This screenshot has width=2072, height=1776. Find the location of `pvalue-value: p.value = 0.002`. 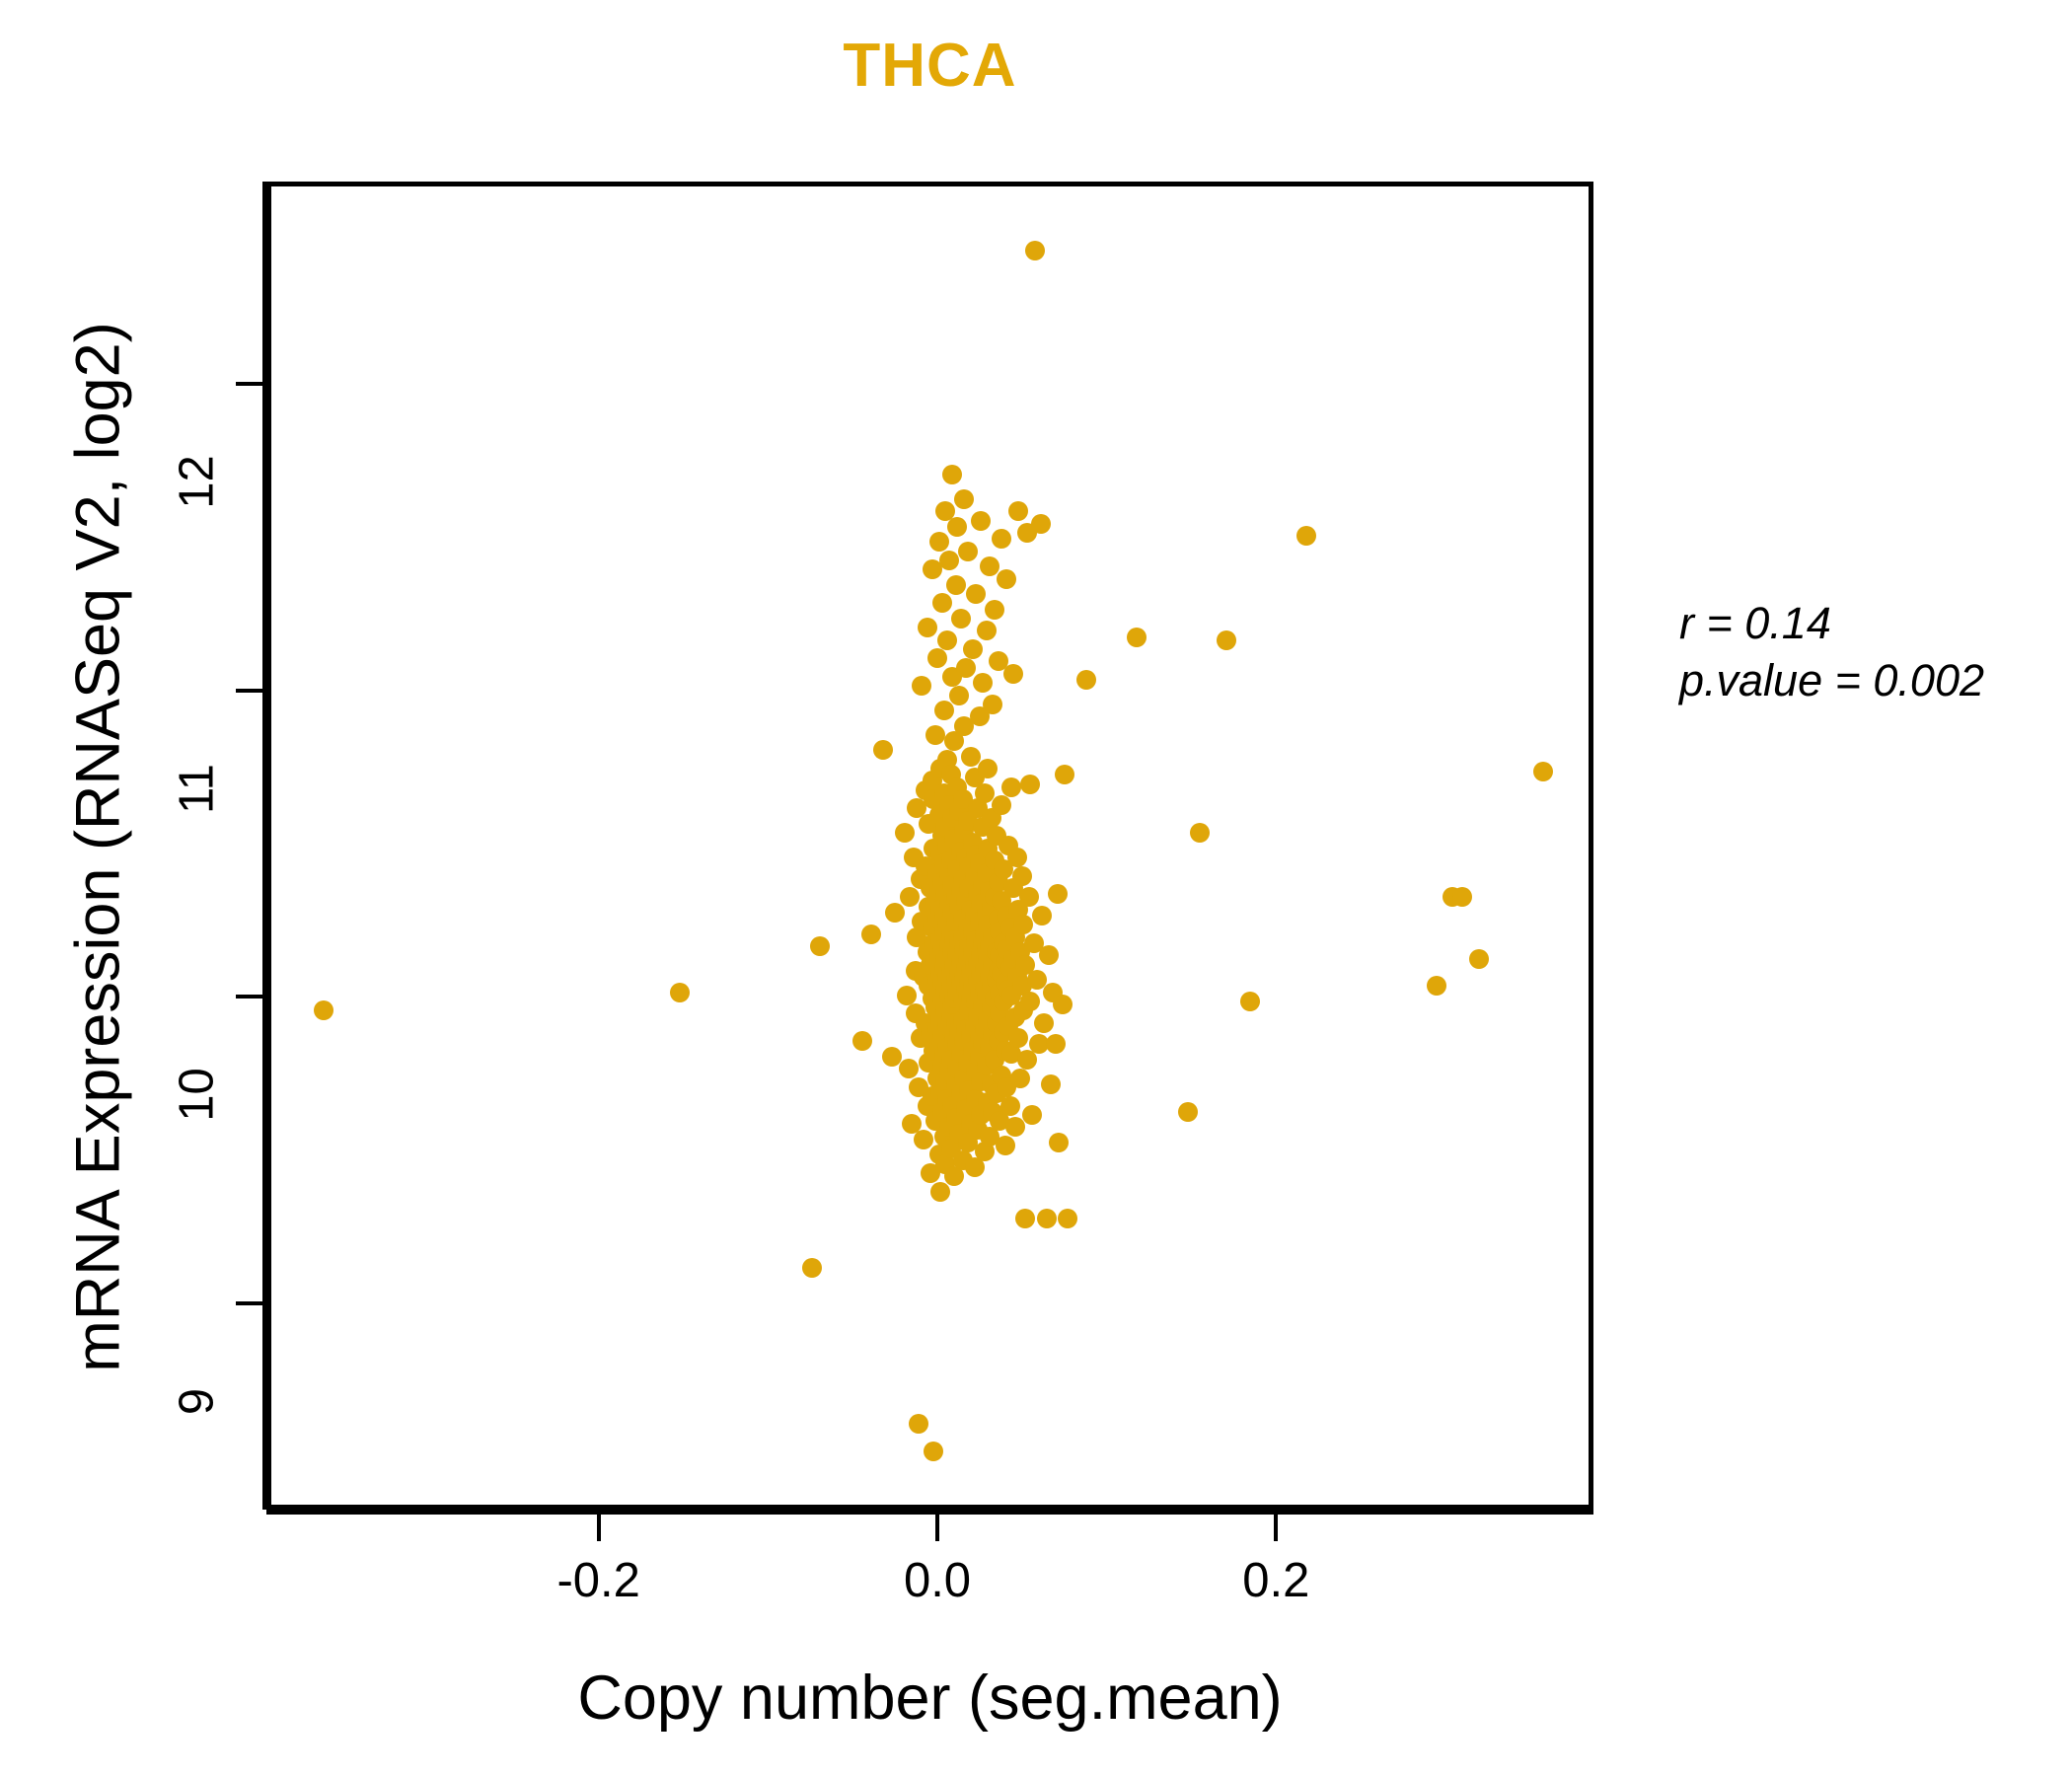

pvalue-value: p.value = 0.002 is located at coordinates (1832, 680).